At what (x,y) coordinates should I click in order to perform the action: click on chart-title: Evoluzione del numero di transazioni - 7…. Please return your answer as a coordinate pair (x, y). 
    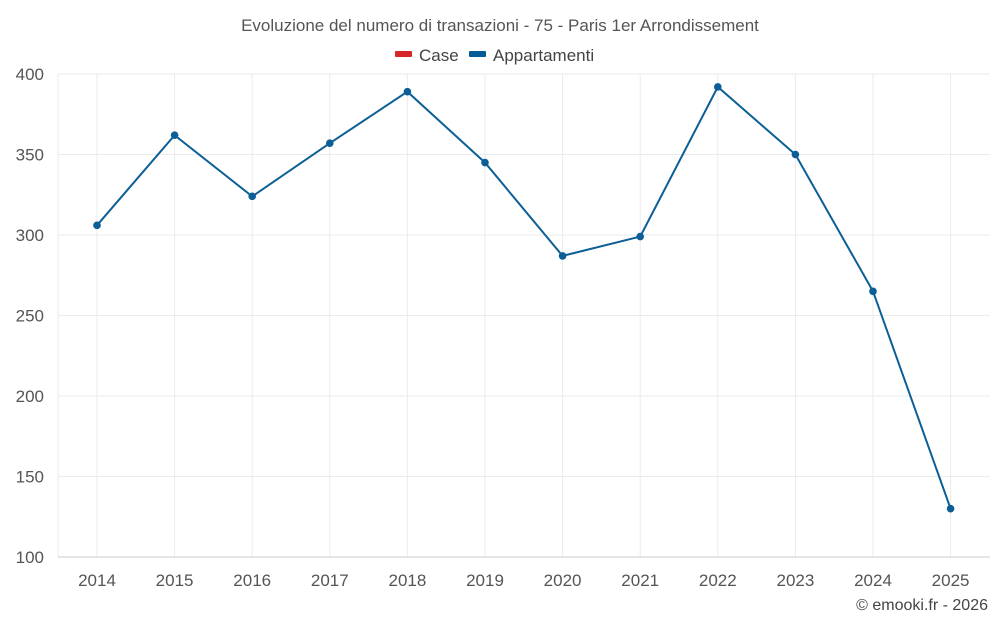
    Looking at the image, I should click on (500, 25).